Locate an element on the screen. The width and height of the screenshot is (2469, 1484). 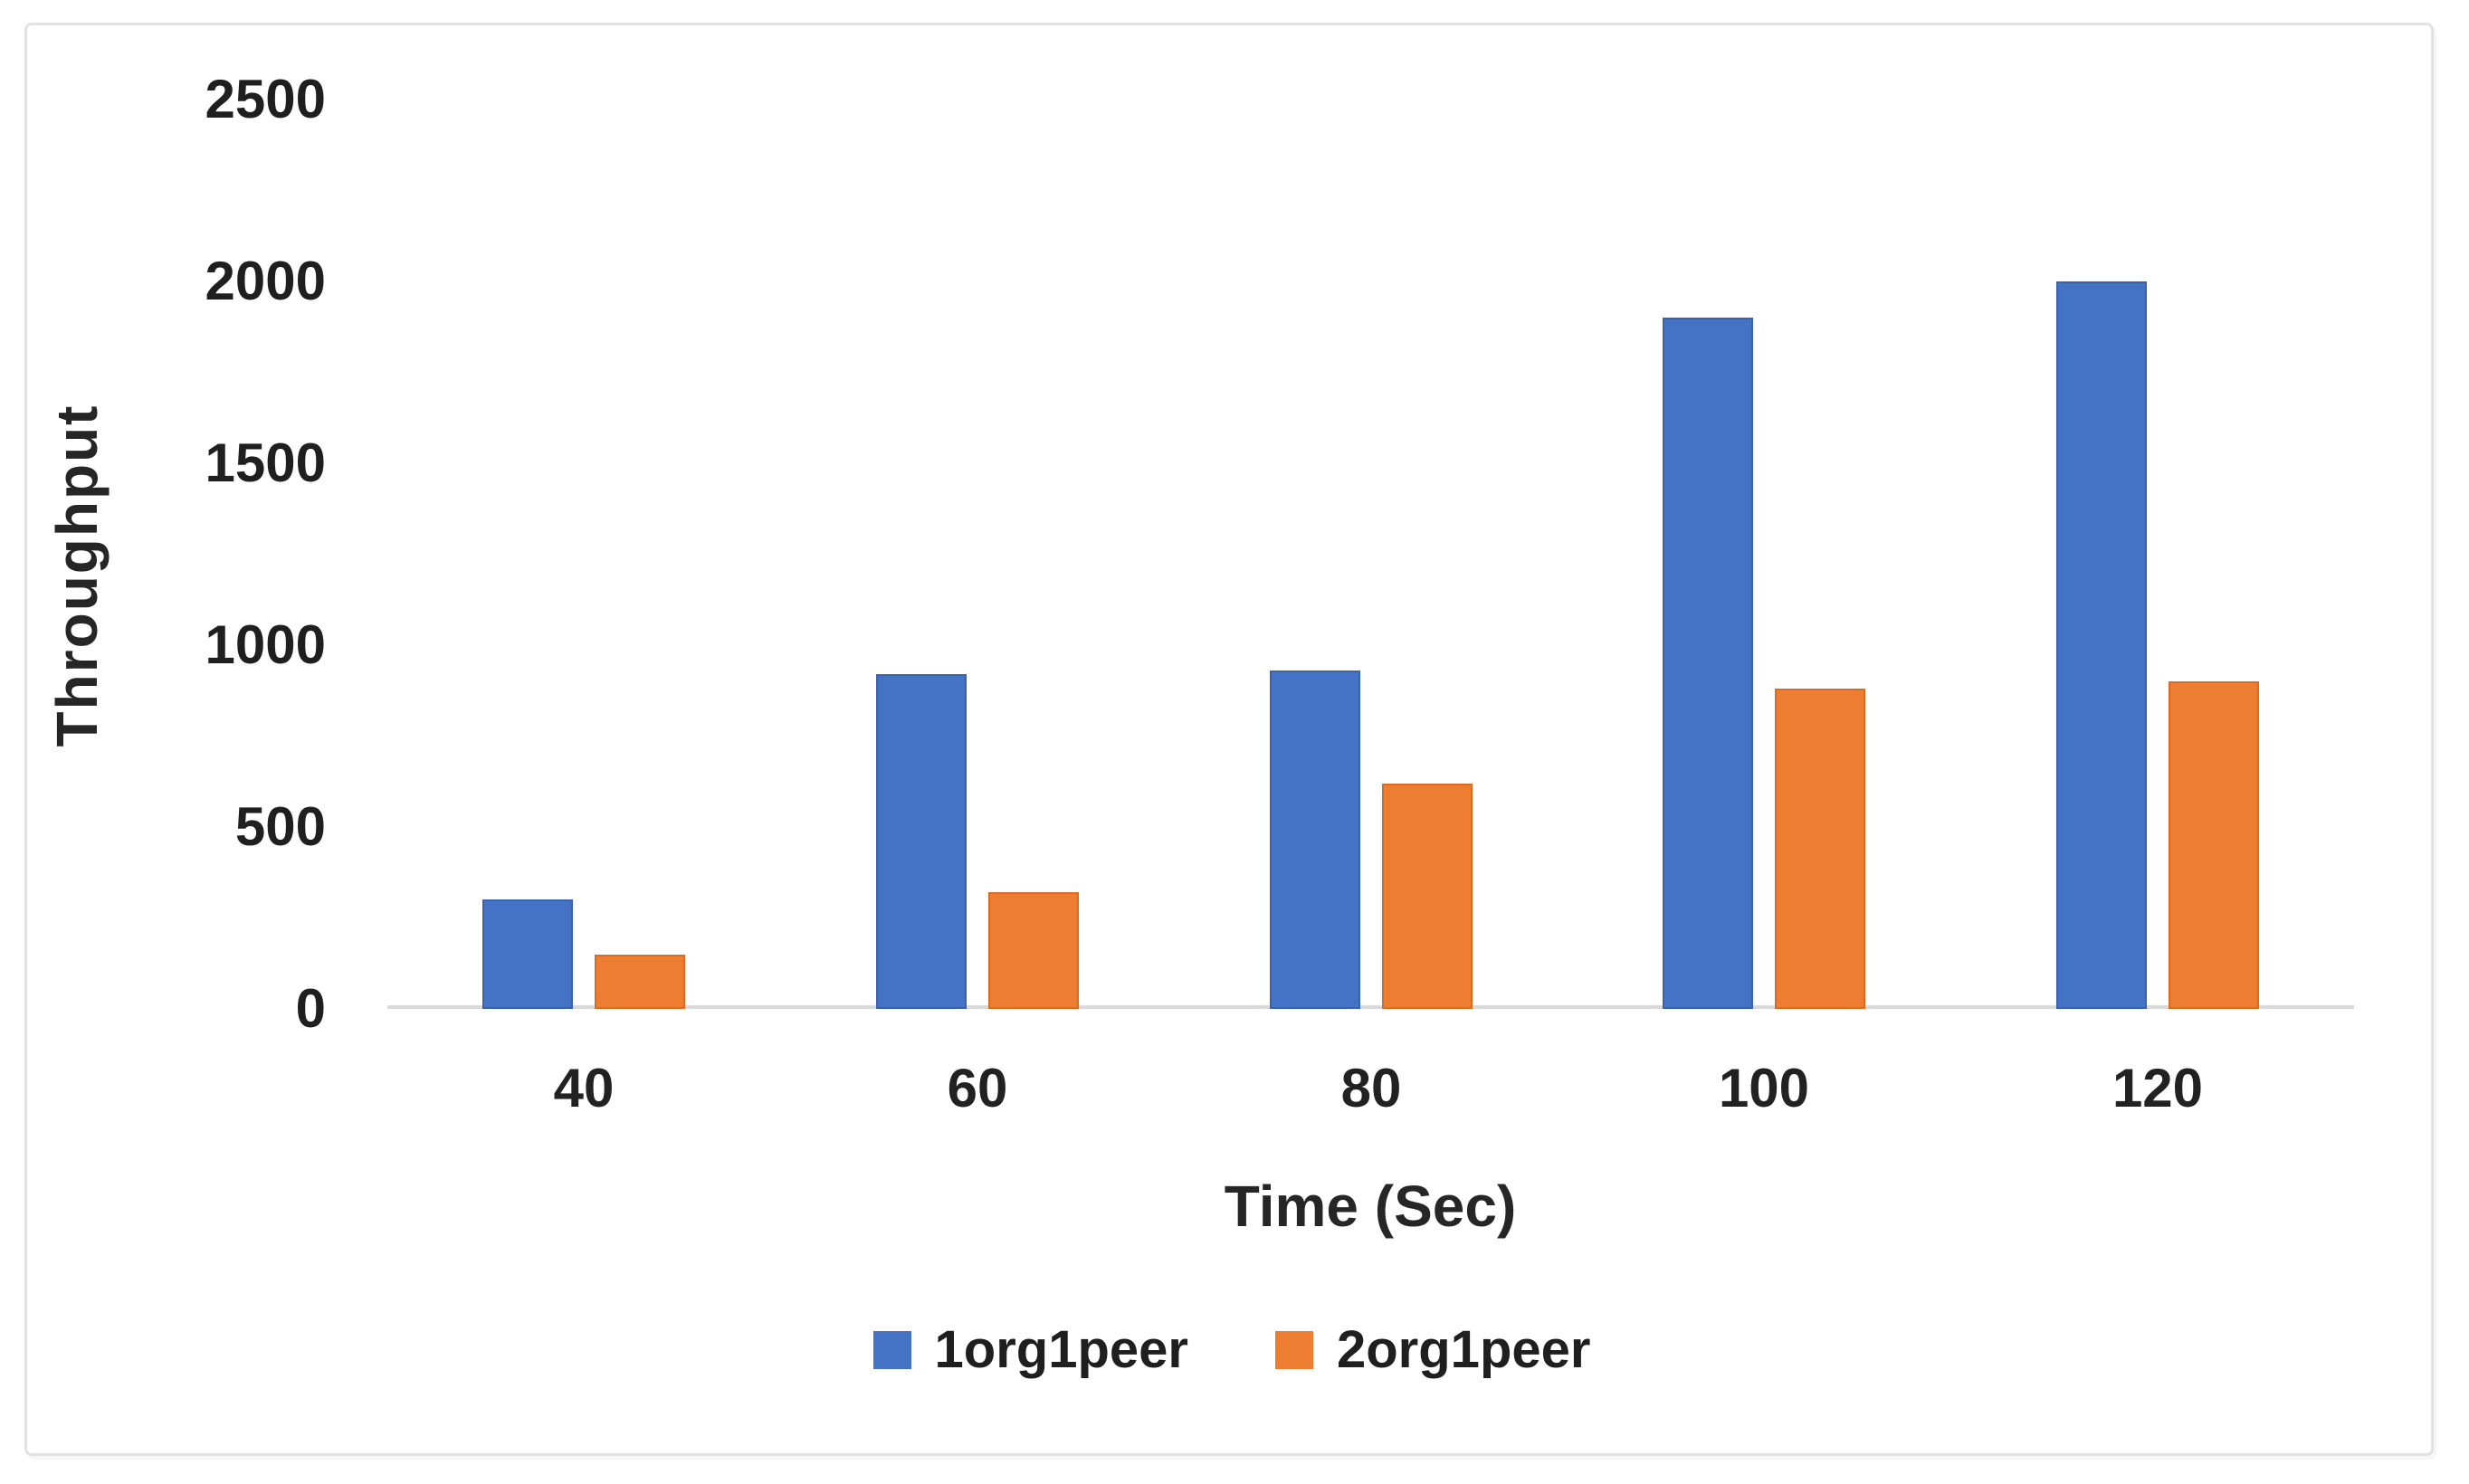
x-axis-title: Time (Sec) is located at coordinates (1370, 1206).